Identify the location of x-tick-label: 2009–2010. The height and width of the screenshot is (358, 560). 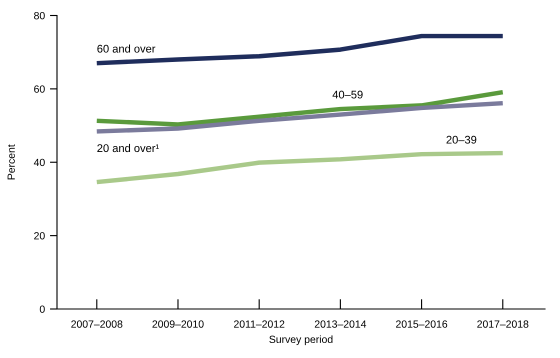
(178, 324).